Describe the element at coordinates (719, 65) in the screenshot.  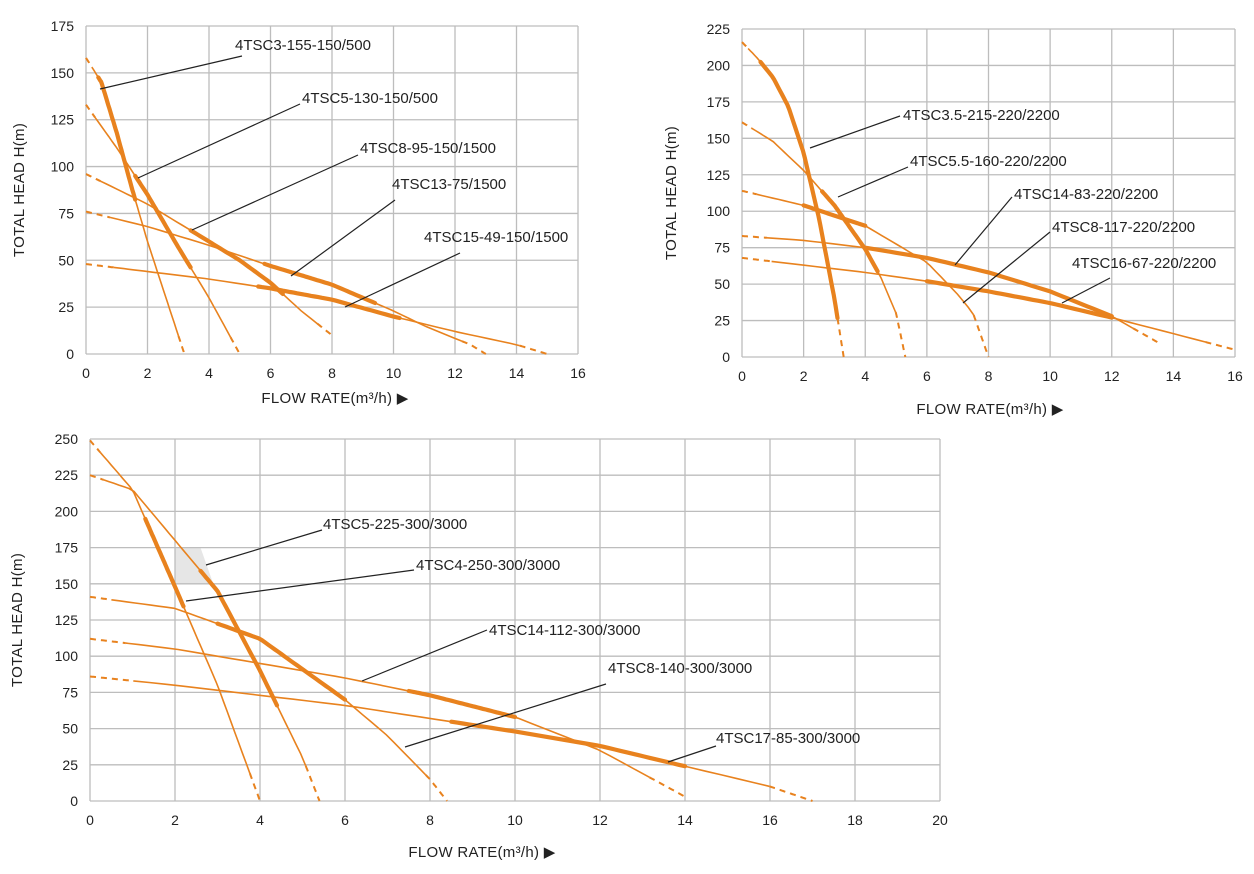
I see `y-tick-label: 200` at that location.